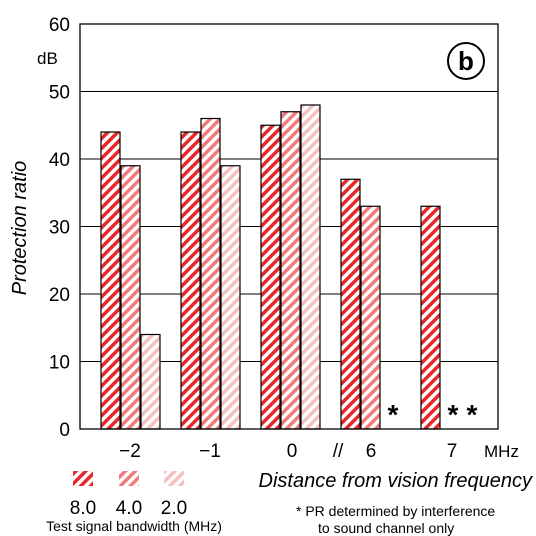 The width and height of the screenshot is (536, 536). Describe the element at coordinates (290, 270) in the screenshot. I see `bar-4.0-mhz-at-0` at that location.